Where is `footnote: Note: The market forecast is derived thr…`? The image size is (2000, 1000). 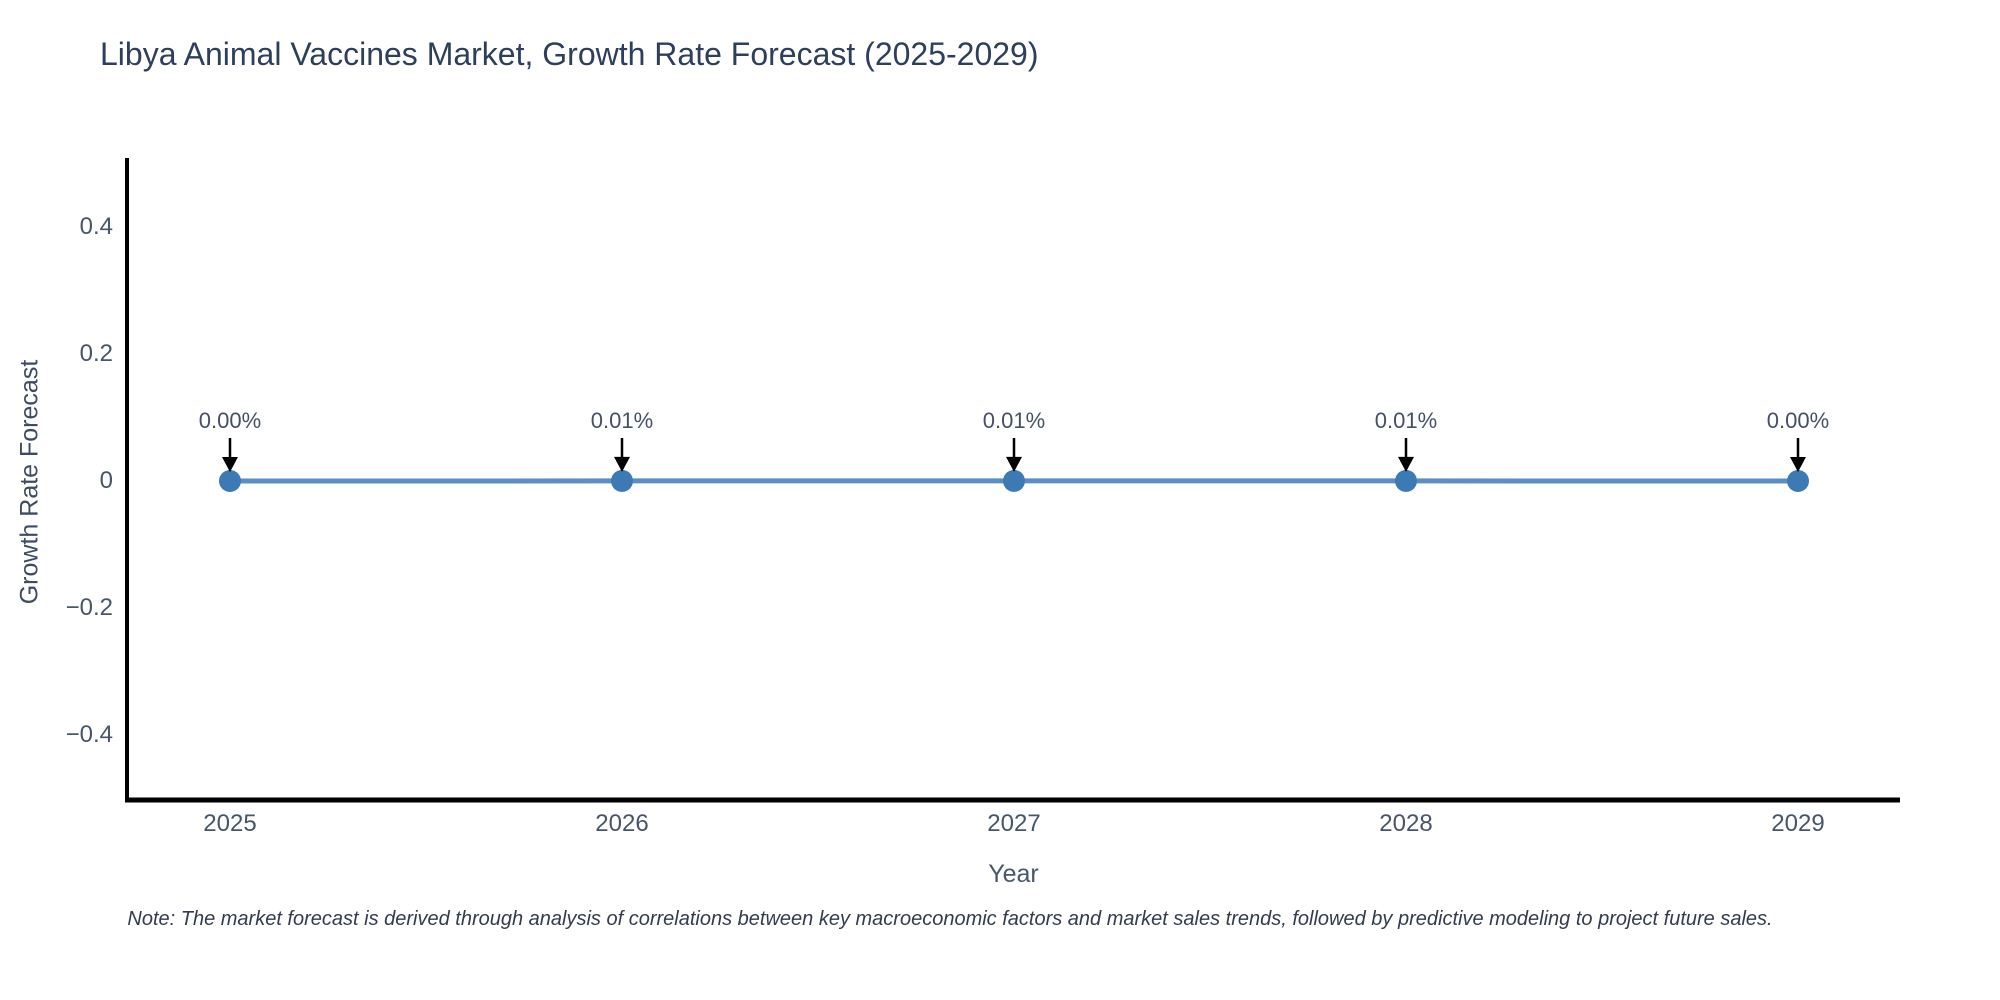
footnote: Note: The market forecast is derived thr… is located at coordinates (950, 919).